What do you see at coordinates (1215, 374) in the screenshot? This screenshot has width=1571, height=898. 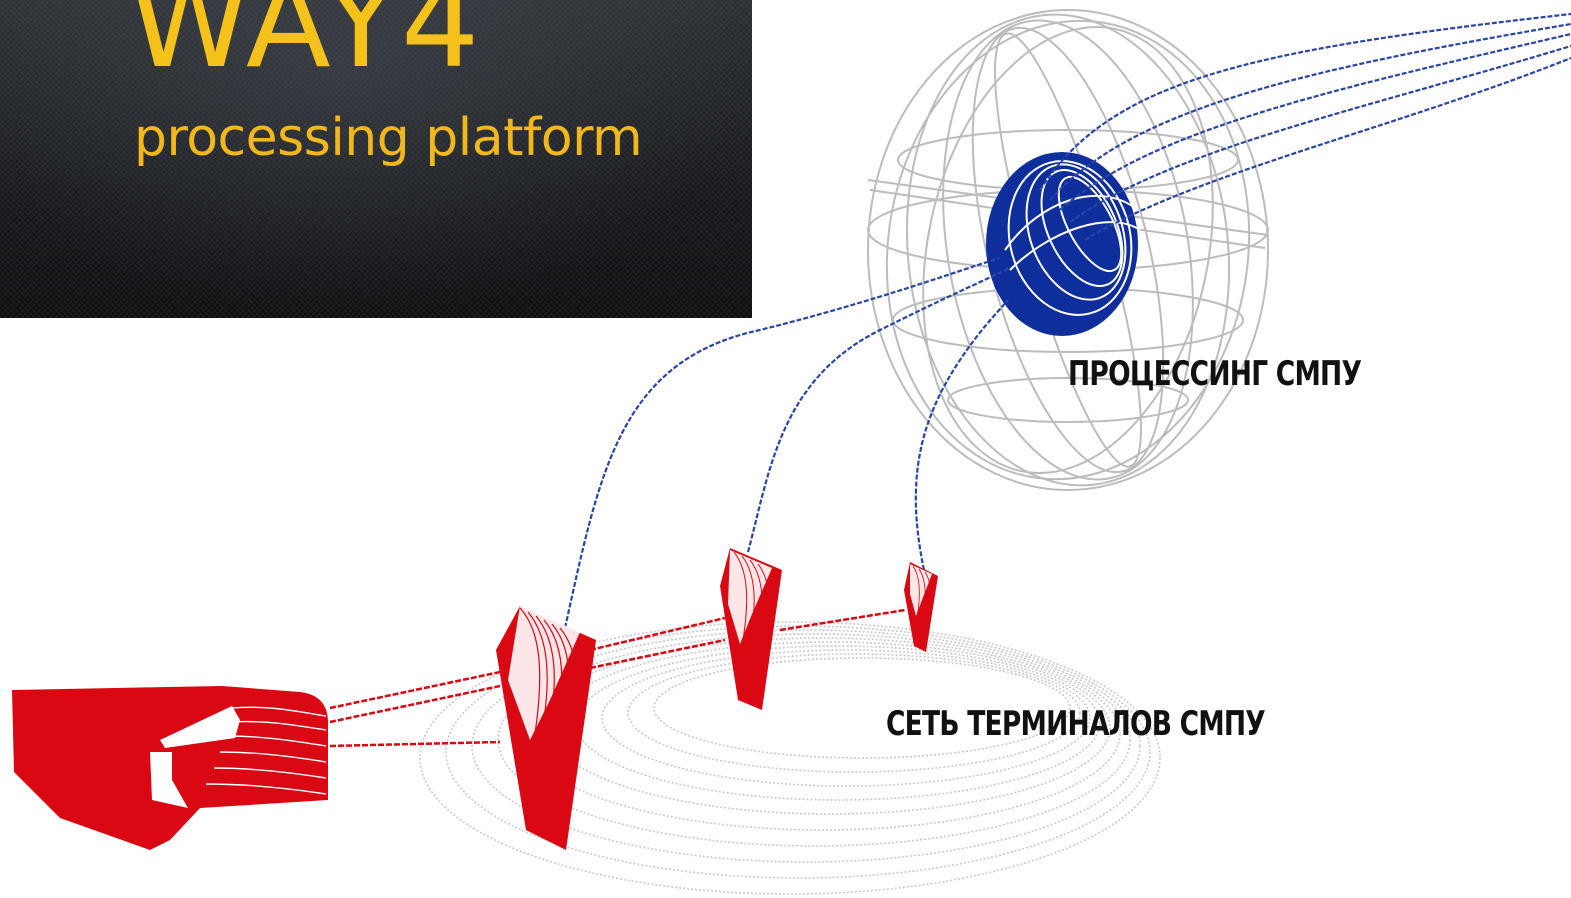 I see `processing-label: ПРОЦЕССИНГ СМПУ` at bounding box center [1215, 374].